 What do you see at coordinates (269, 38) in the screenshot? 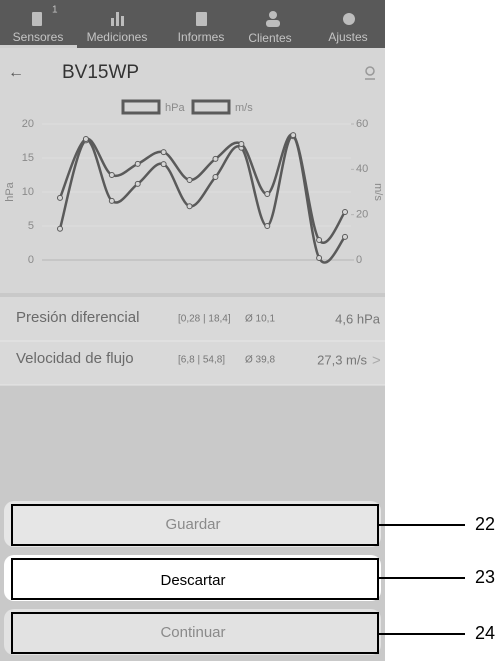
I see `nav-tab: Clientes` at bounding box center [269, 38].